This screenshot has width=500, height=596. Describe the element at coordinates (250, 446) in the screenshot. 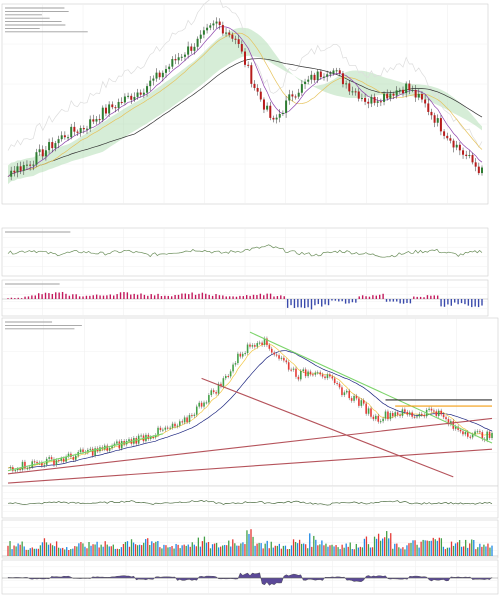

I see `trendline-red-rising` at that location.